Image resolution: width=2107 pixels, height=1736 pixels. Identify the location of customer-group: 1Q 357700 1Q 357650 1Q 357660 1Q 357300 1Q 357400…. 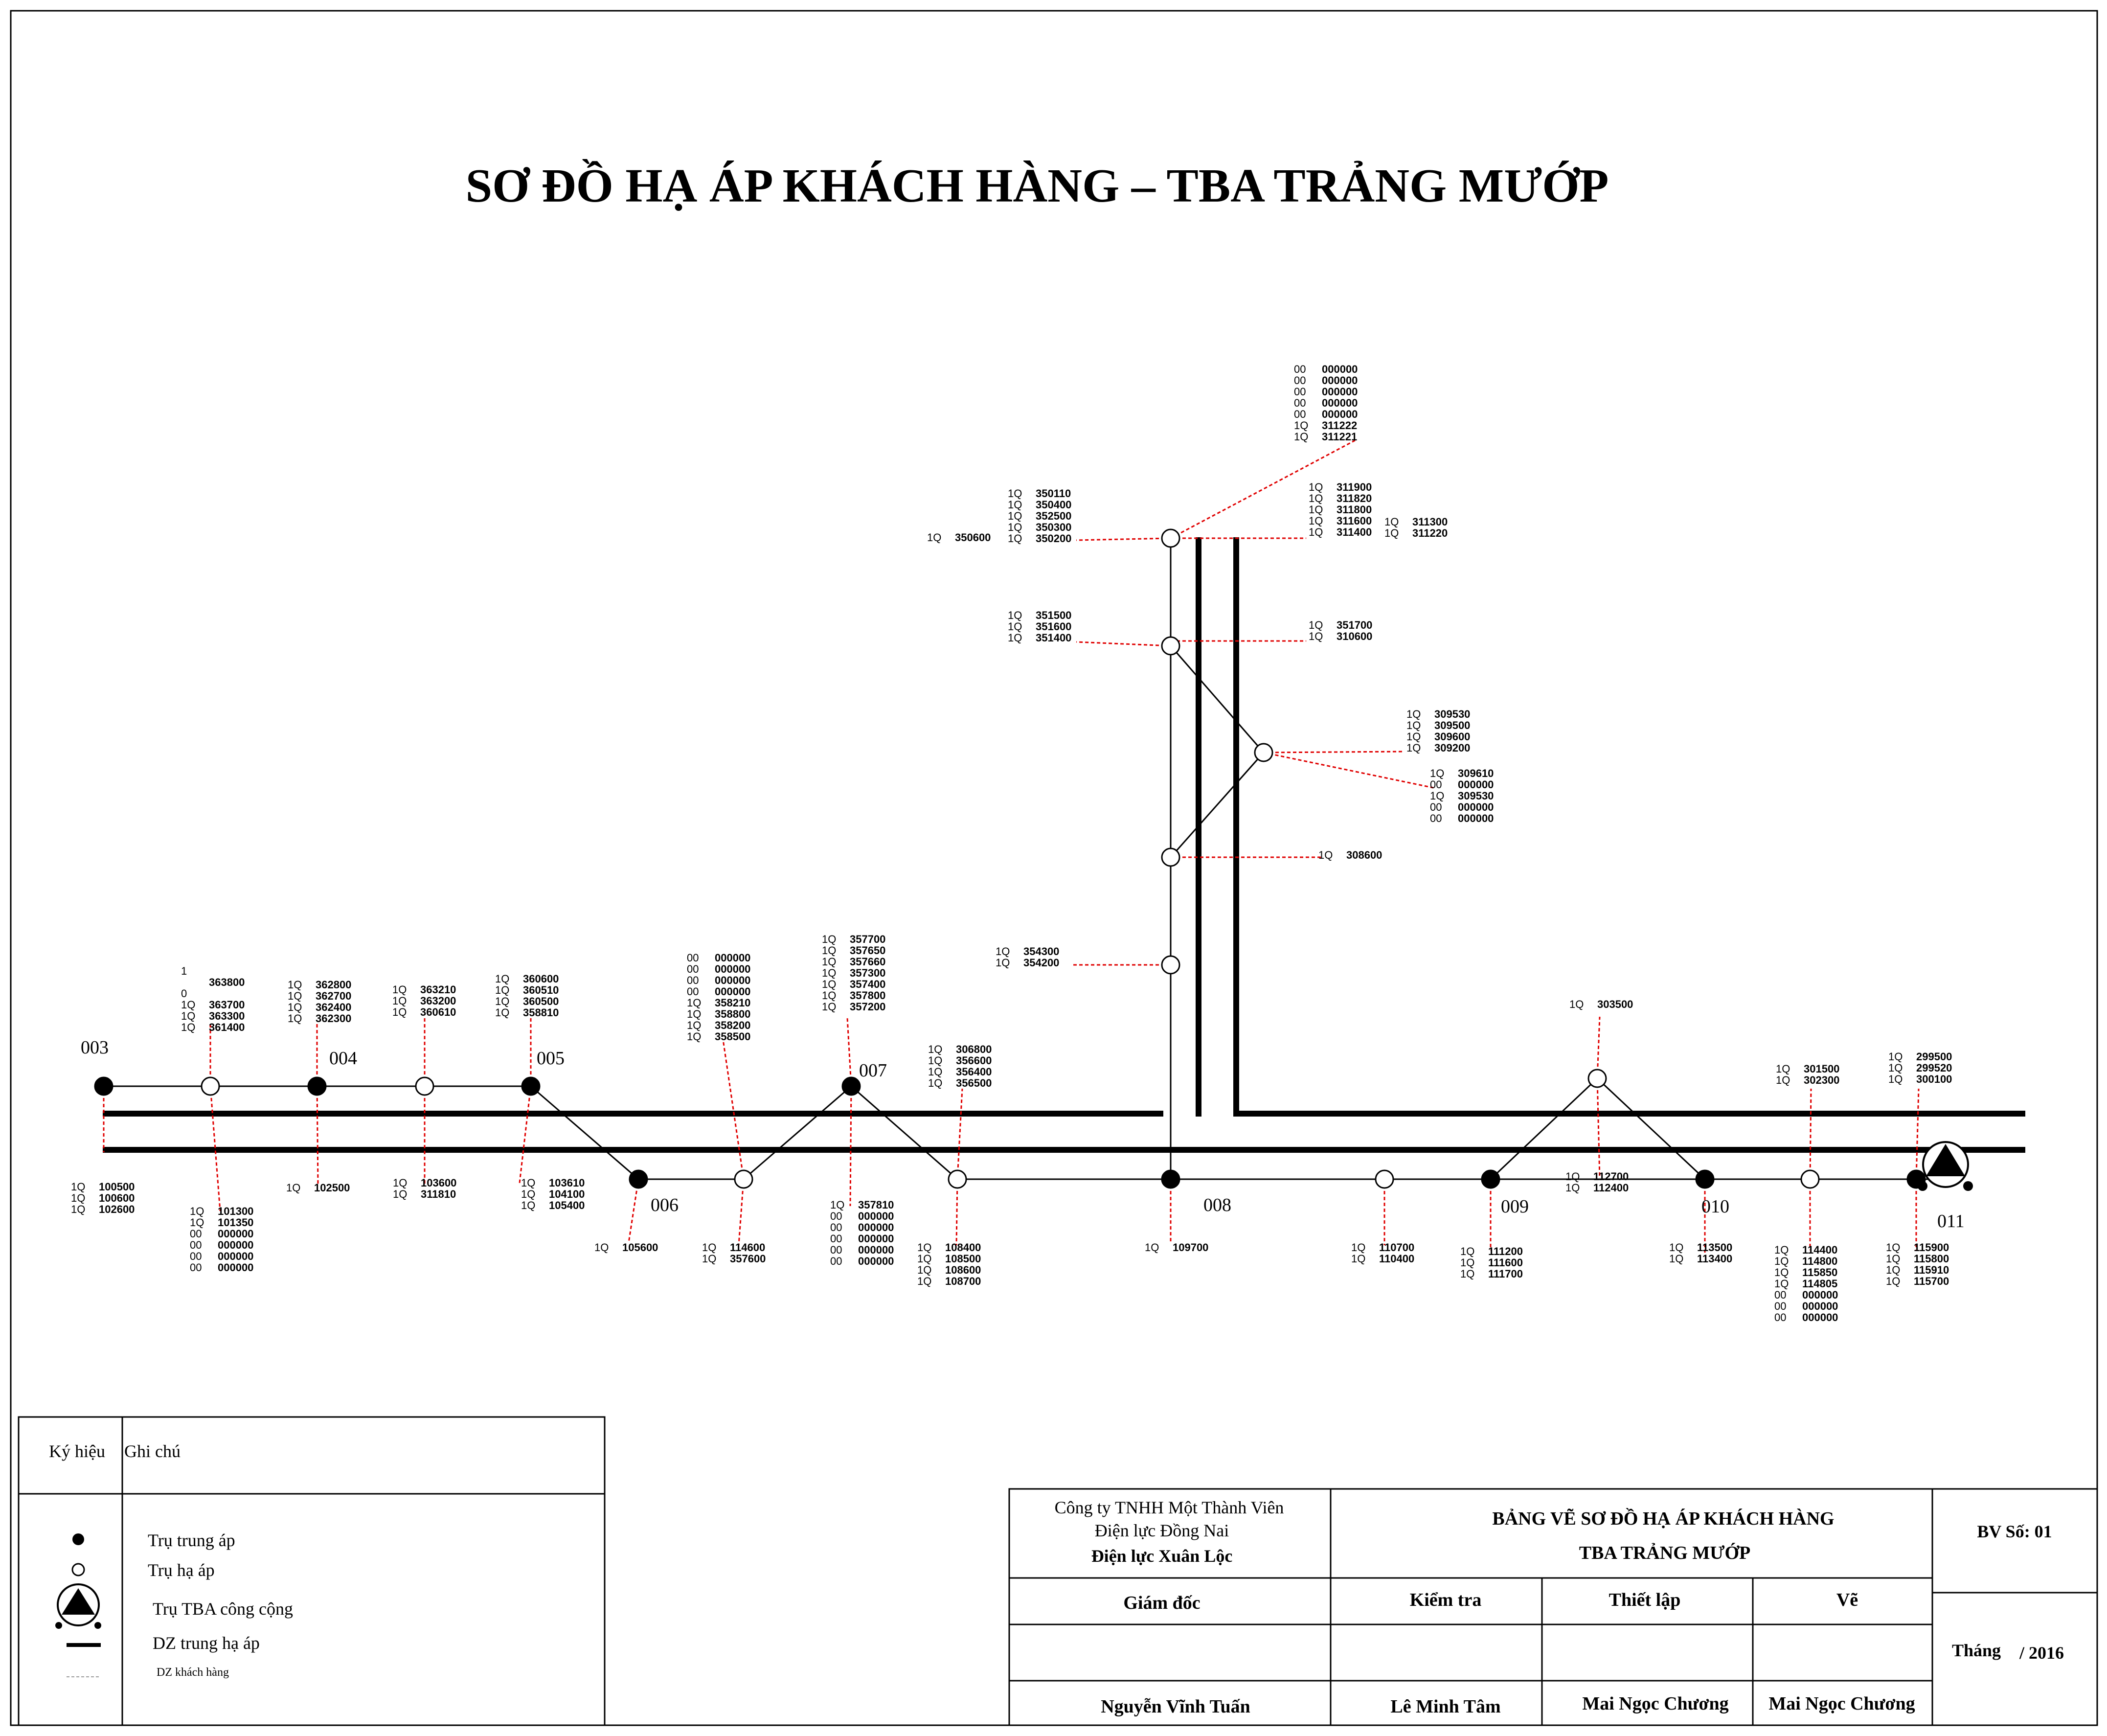
(854, 973).